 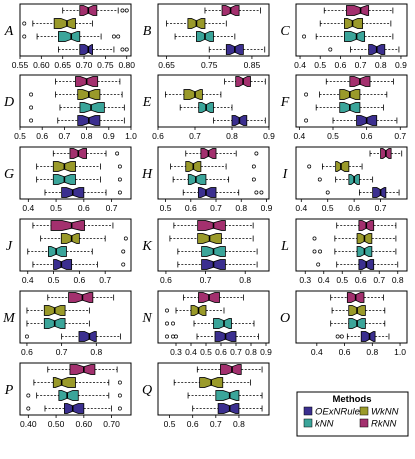 I want to click on x-tick-label: 0.60, so click(x=41, y=65).